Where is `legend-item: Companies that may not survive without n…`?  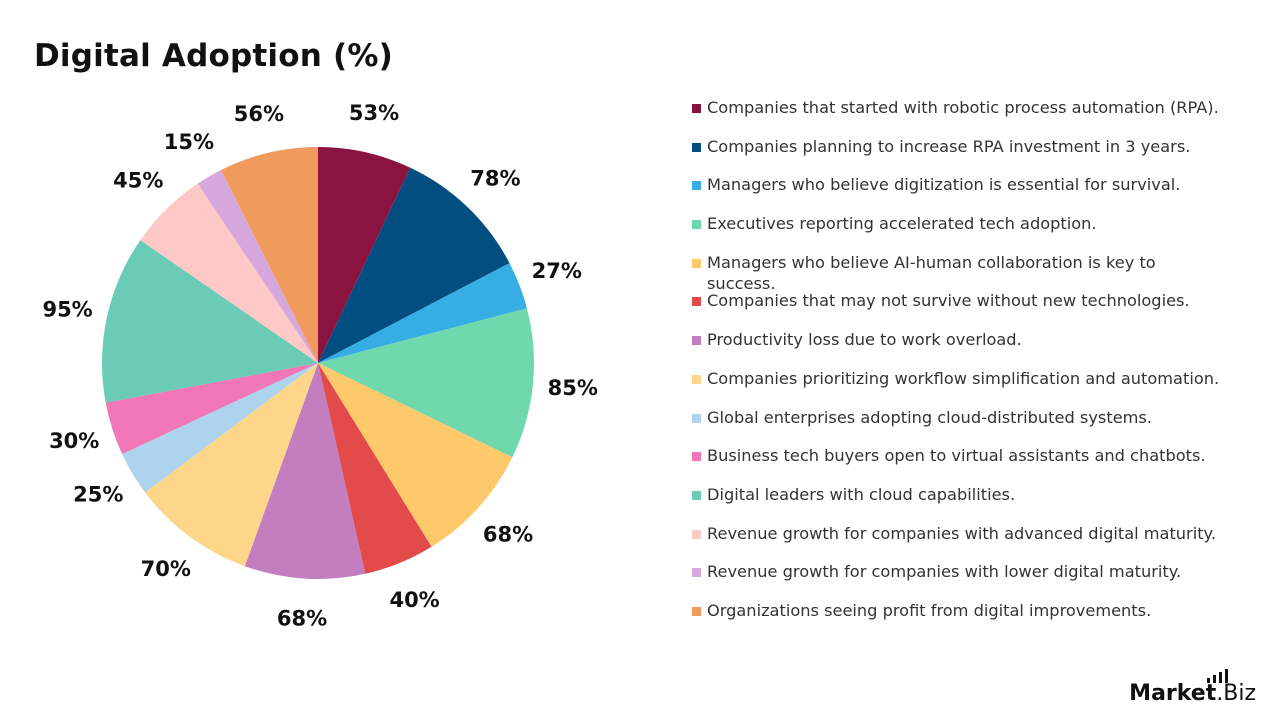 legend-item: Companies that may not survive without n… is located at coordinates (957, 309).